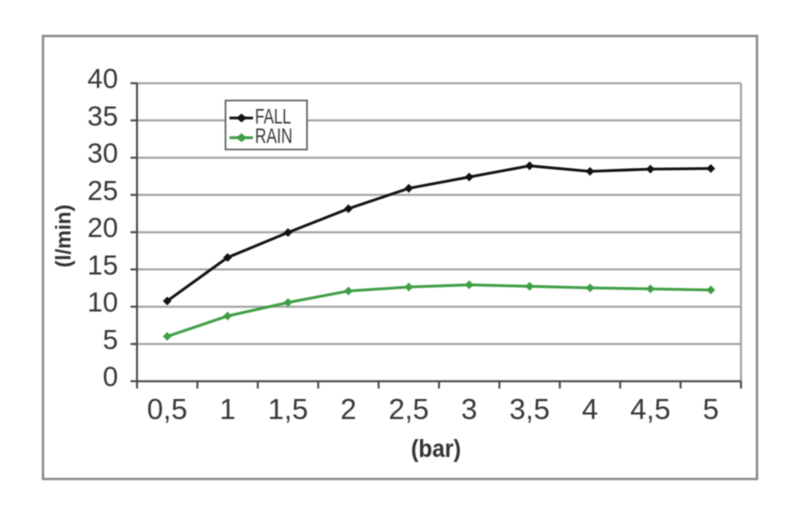 The image size is (800, 516). What do you see at coordinates (102, 78) in the screenshot?
I see `svg-text: 40` at bounding box center [102, 78].